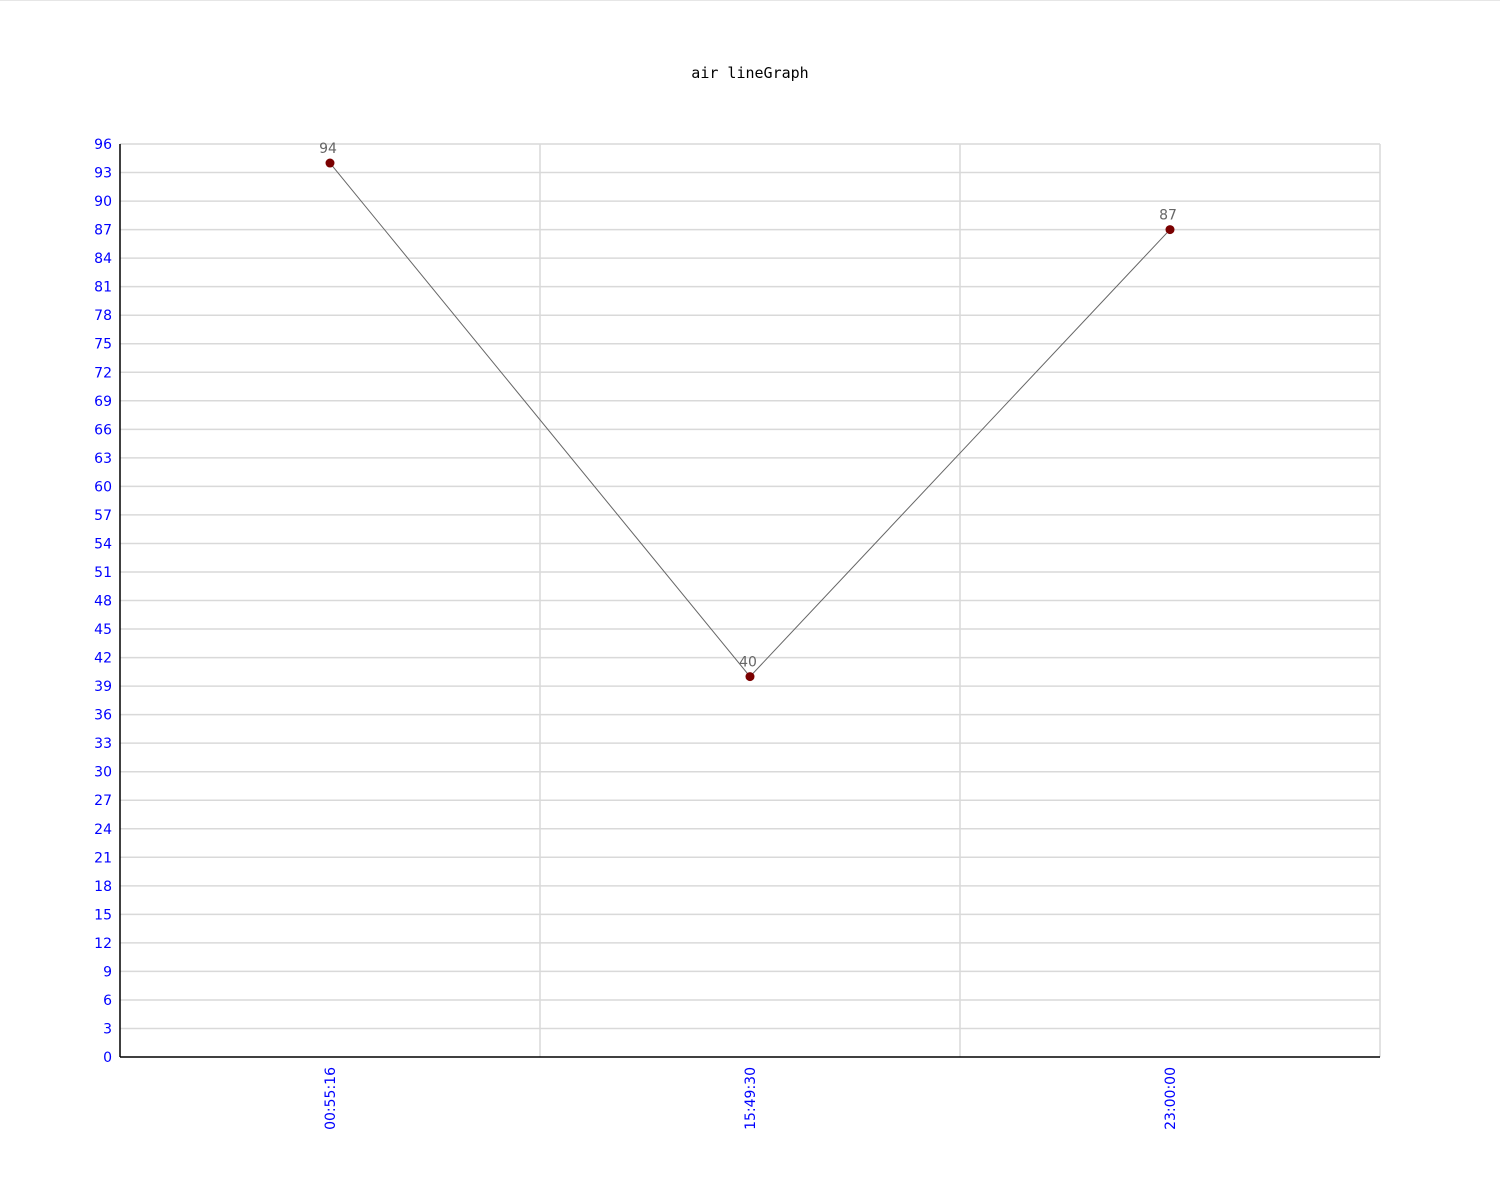 This screenshot has width=1500, height=1200. I want to click on y-tick-label: 24, so click(103, 830).